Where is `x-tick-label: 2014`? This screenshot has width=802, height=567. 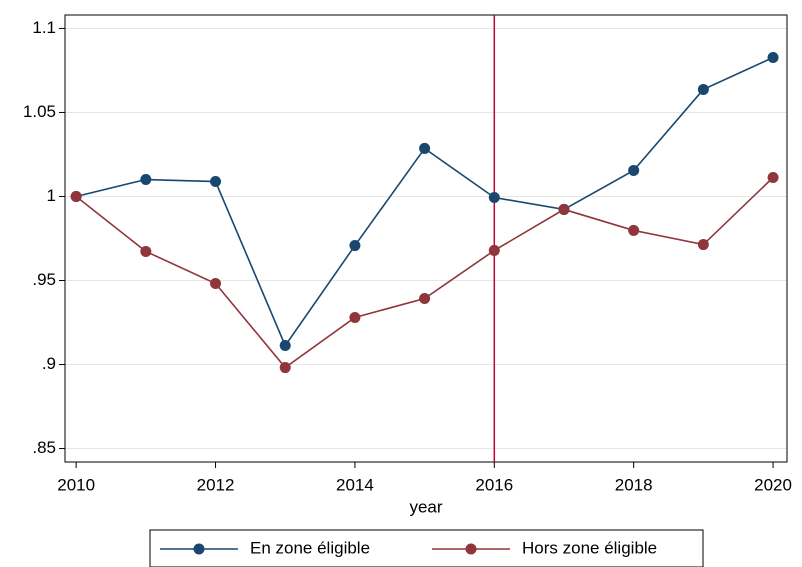
x-tick-label: 2014 is located at coordinates (355, 484).